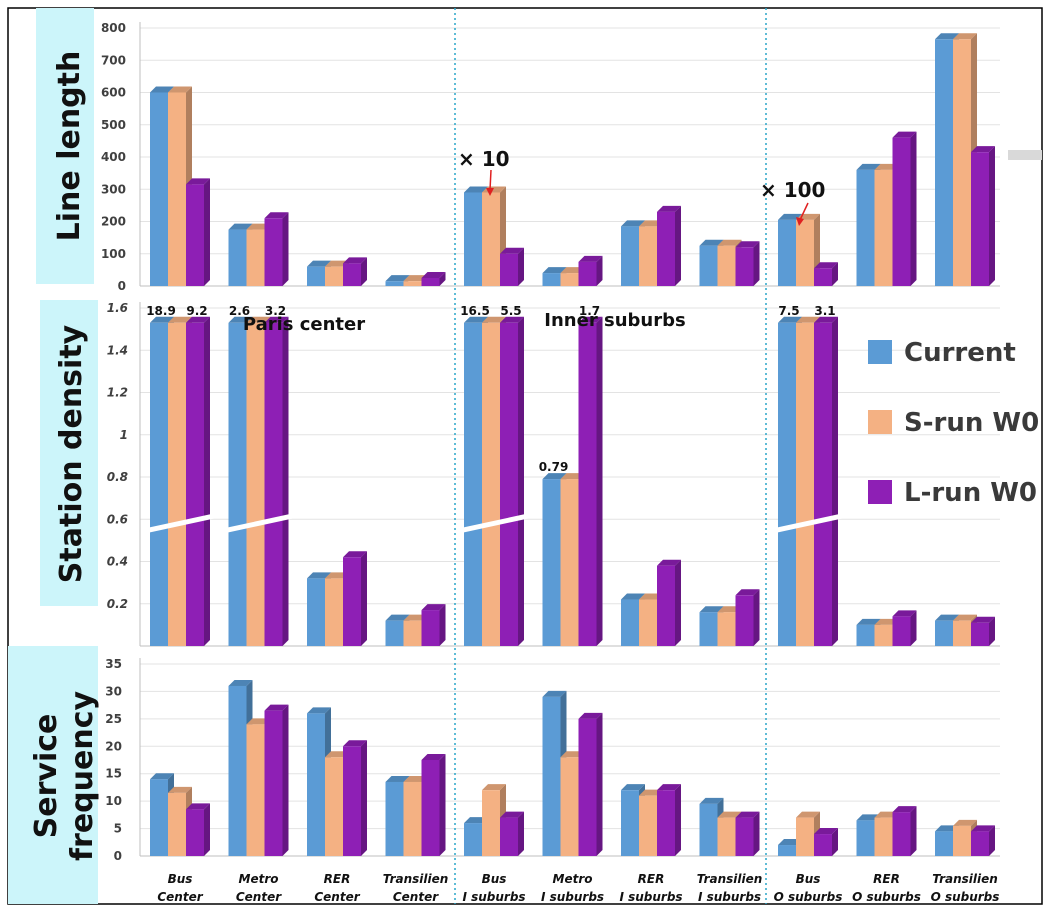 Image resolution: width=1050 pixels, height=910 pixels. What do you see at coordinates (113, 691) in the screenshot?
I see `y-tick-label: 30` at bounding box center [113, 691].